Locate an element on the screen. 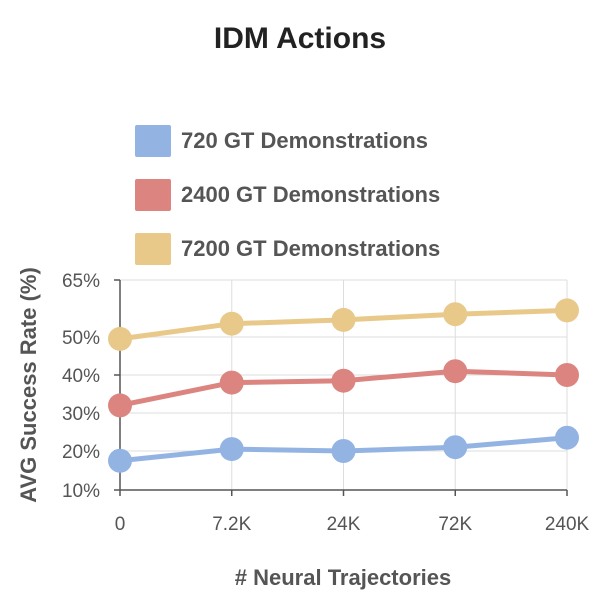  y-tick-label: 20% is located at coordinates (81, 452).